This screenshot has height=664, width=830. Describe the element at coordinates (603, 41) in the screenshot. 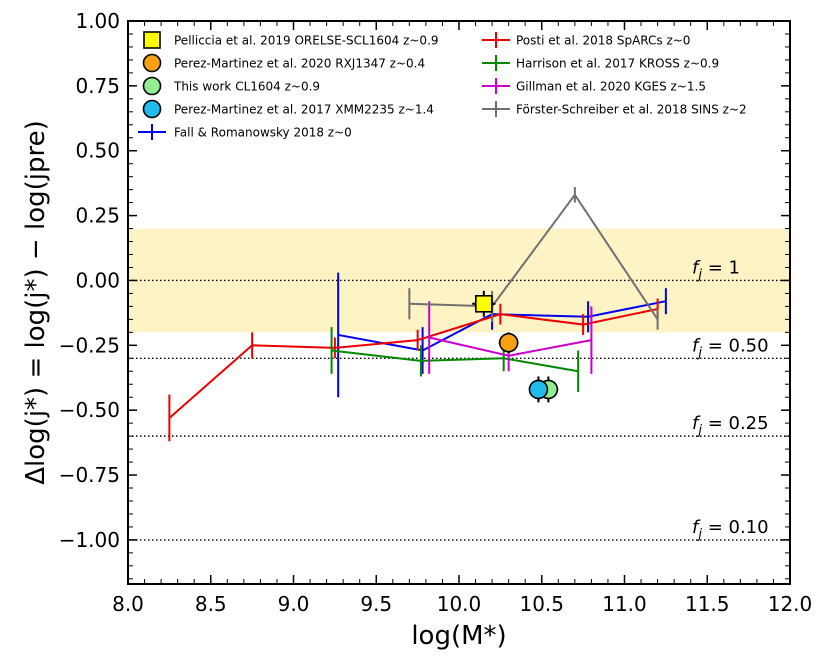

I see `legend-label: Posti et al. 2018 SpARCs z~0` at that location.